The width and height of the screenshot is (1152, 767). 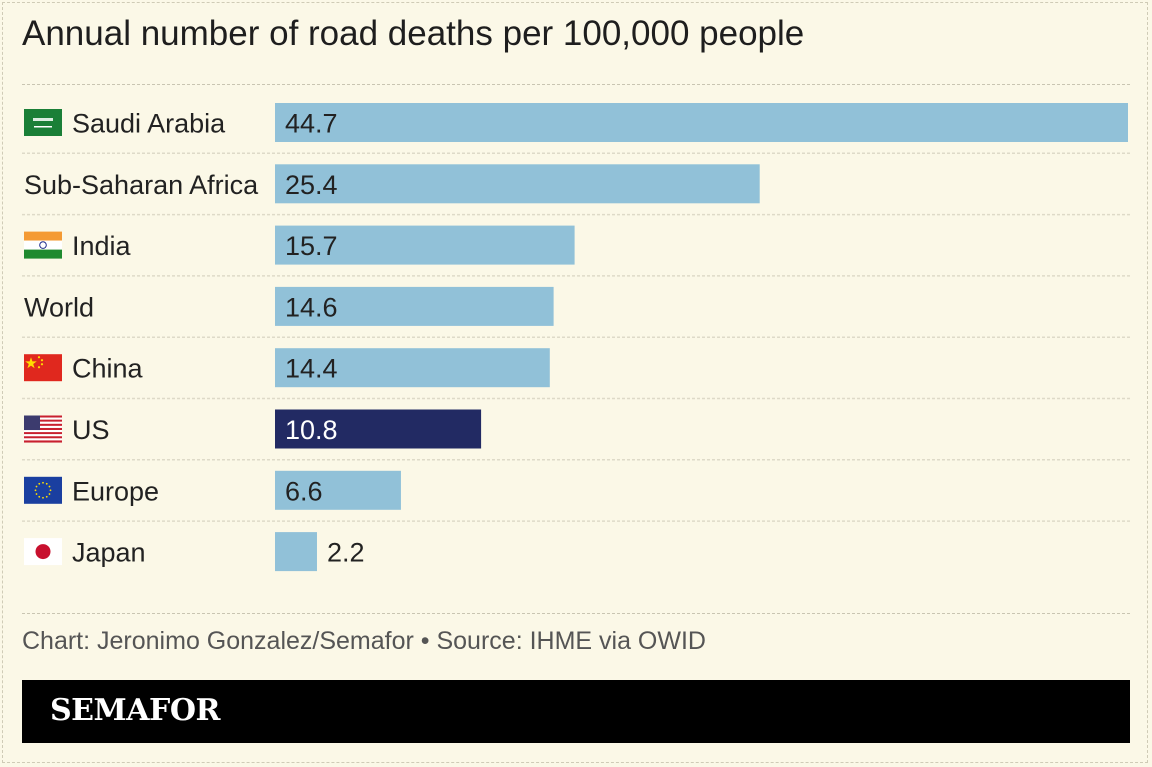 I want to click on flag-canton, so click(x=32, y=423).